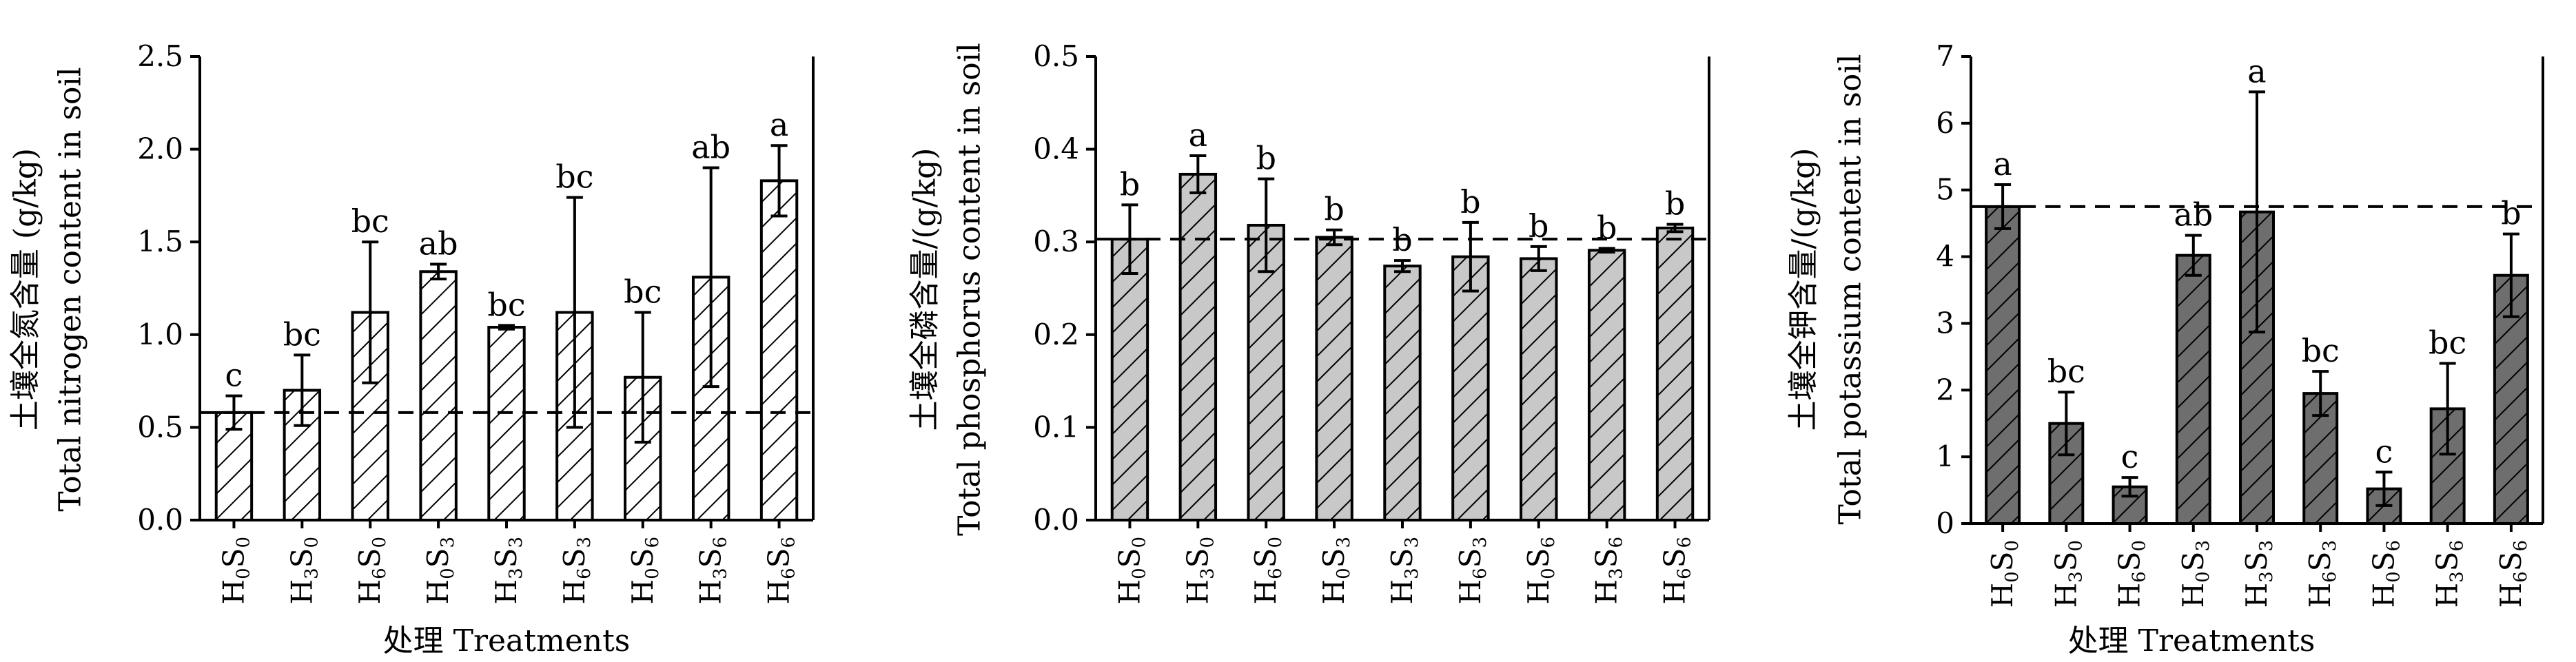  What do you see at coordinates (1539, 389) in the screenshot?
I see `bar-H0S6` at bounding box center [1539, 389].